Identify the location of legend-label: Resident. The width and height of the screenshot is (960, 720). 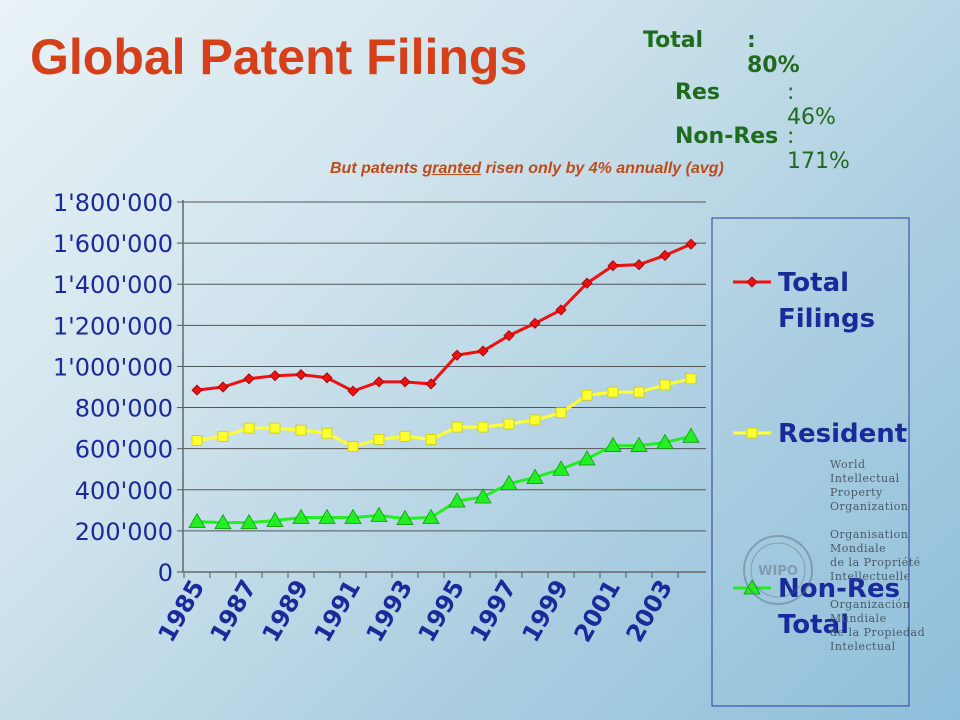
(842, 434).